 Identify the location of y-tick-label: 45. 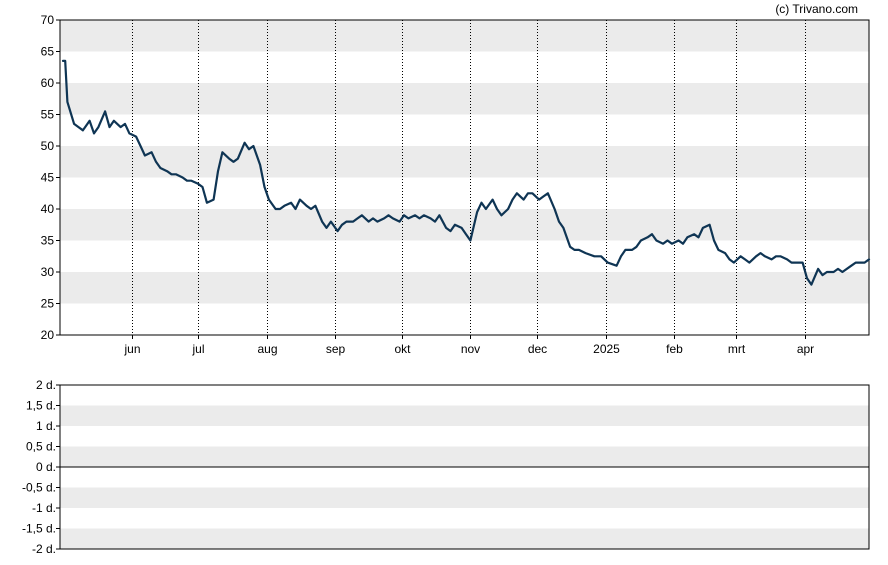
(48, 178).